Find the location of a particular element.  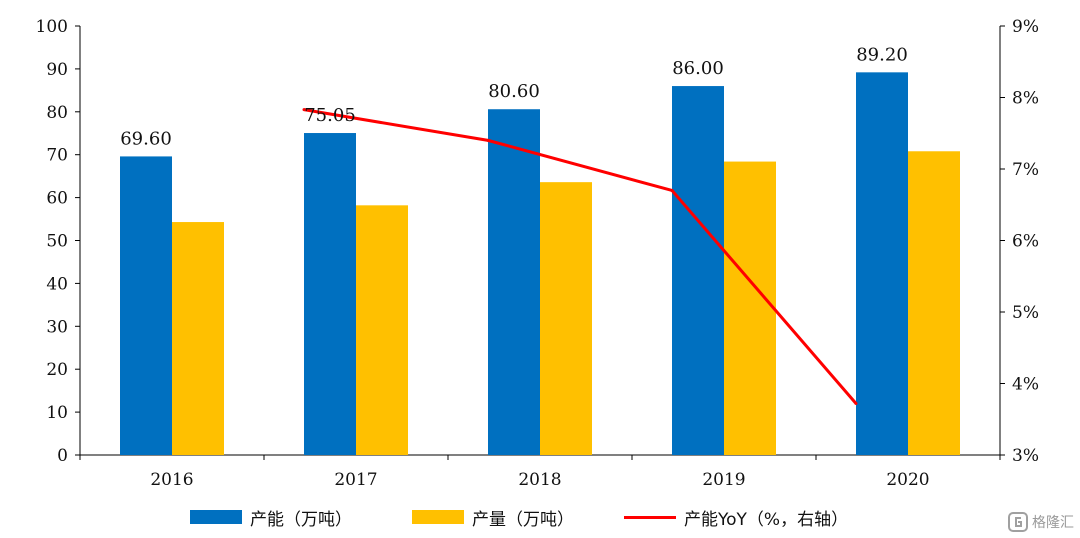

data-labels: 69.60 75.05 80.60 86.00 89.20 is located at coordinates (514, 96).